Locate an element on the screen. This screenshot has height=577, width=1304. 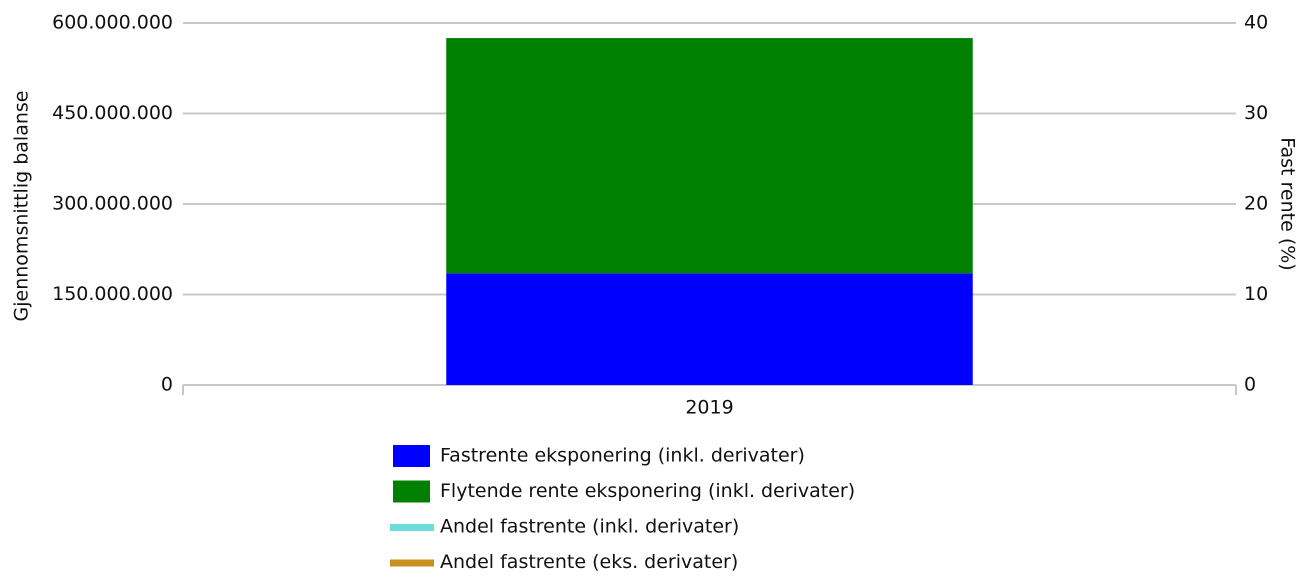
y-tick-label: 600.000.000 is located at coordinates (112, 23).